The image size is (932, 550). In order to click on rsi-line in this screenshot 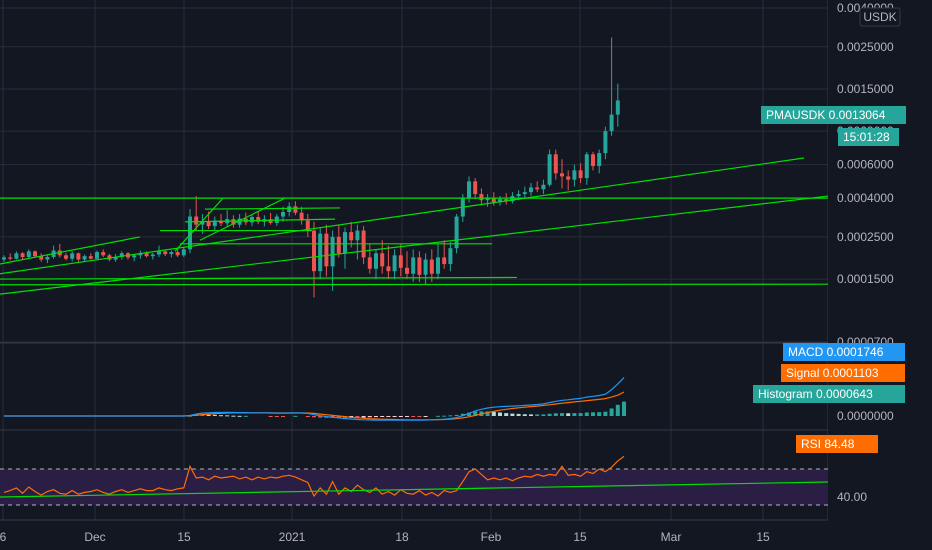, I will do `click(314, 476)`.